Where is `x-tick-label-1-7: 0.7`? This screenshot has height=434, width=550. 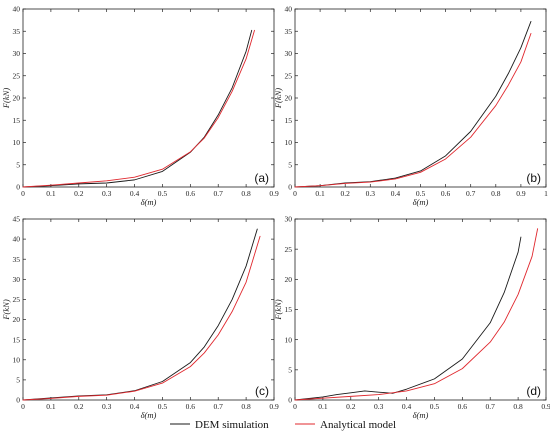
x-tick-label-1-7: 0.7 is located at coordinates (219, 193).